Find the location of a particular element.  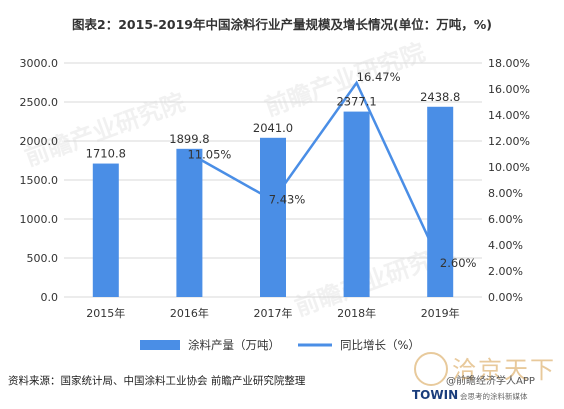

bar-value-label: 1899.8 is located at coordinates (189, 139).